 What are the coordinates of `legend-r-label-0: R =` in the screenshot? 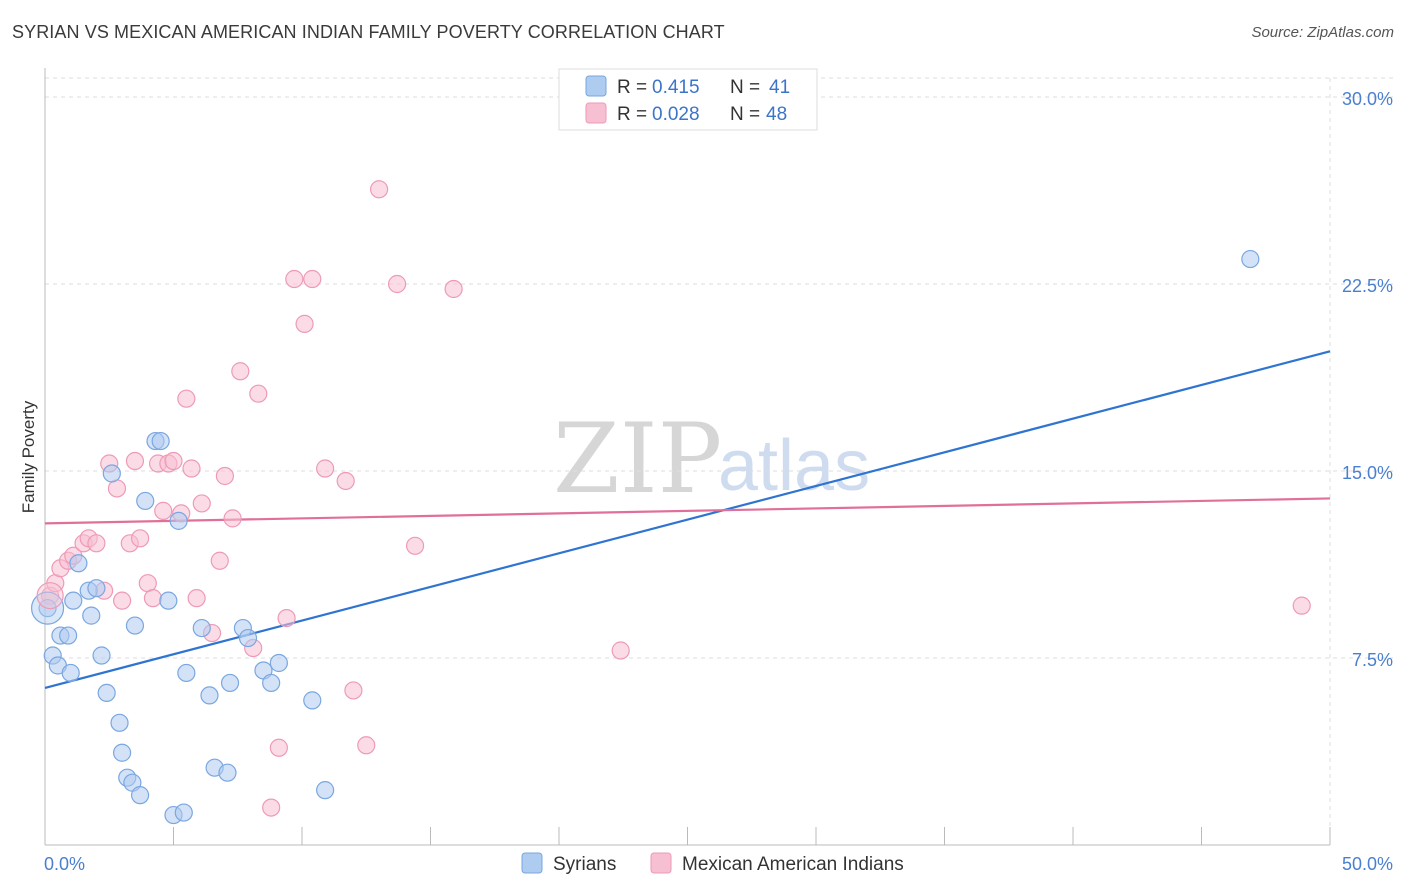 It's located at (632, 87).